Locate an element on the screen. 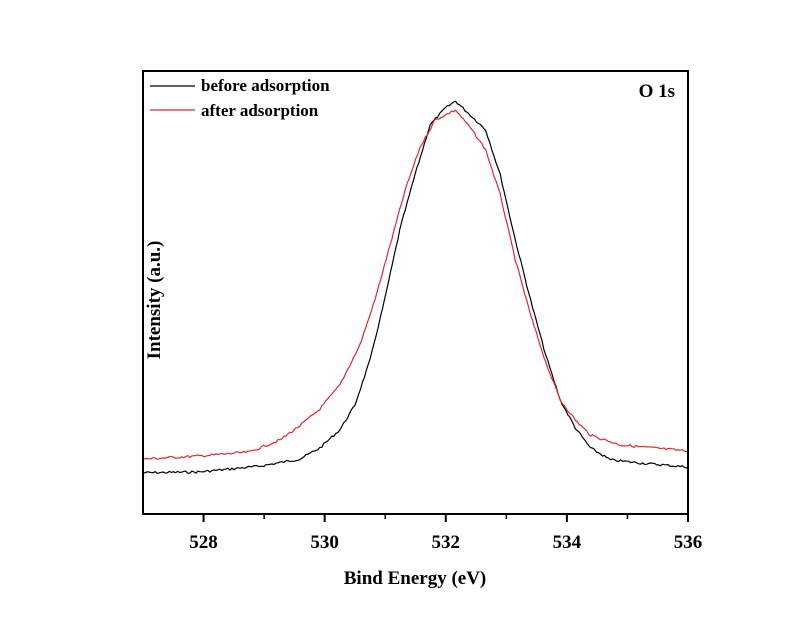  x-axis-ticks is located at coordinates (445, 518).